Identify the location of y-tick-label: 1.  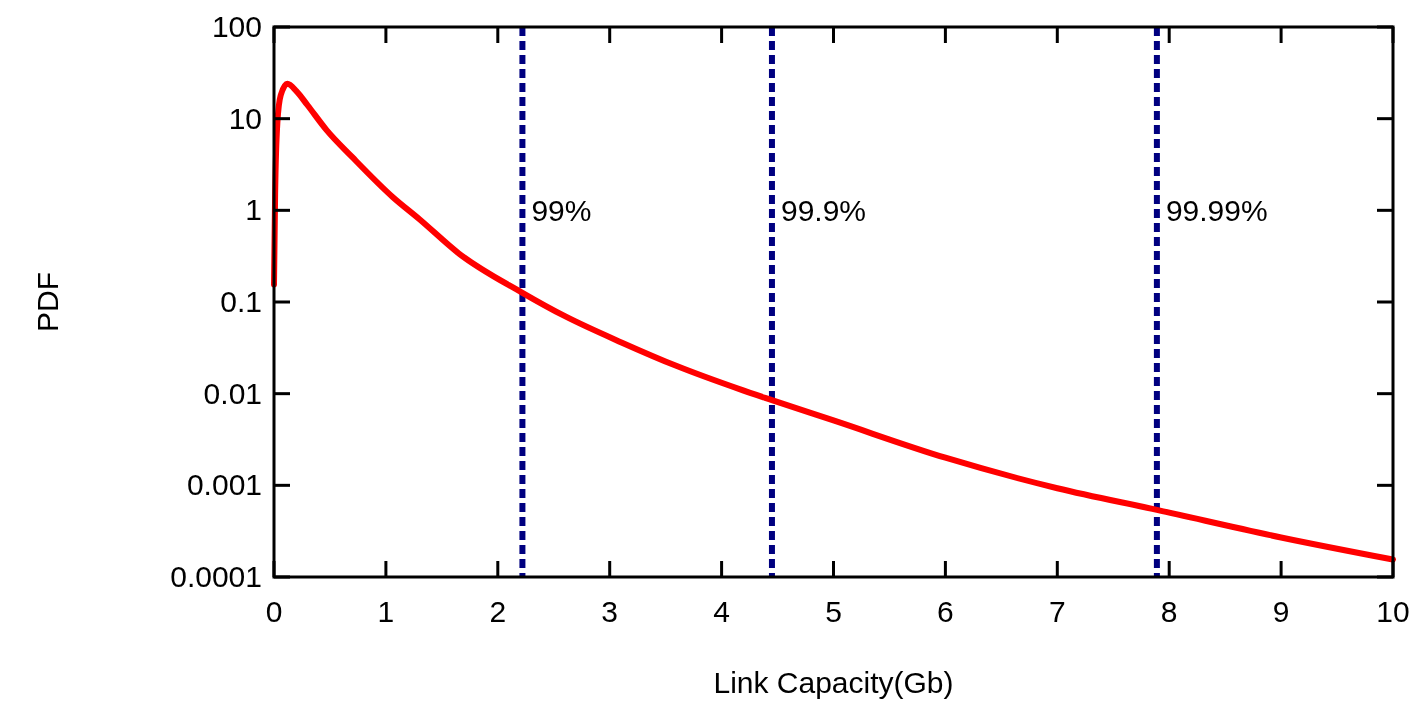
(253, 210).